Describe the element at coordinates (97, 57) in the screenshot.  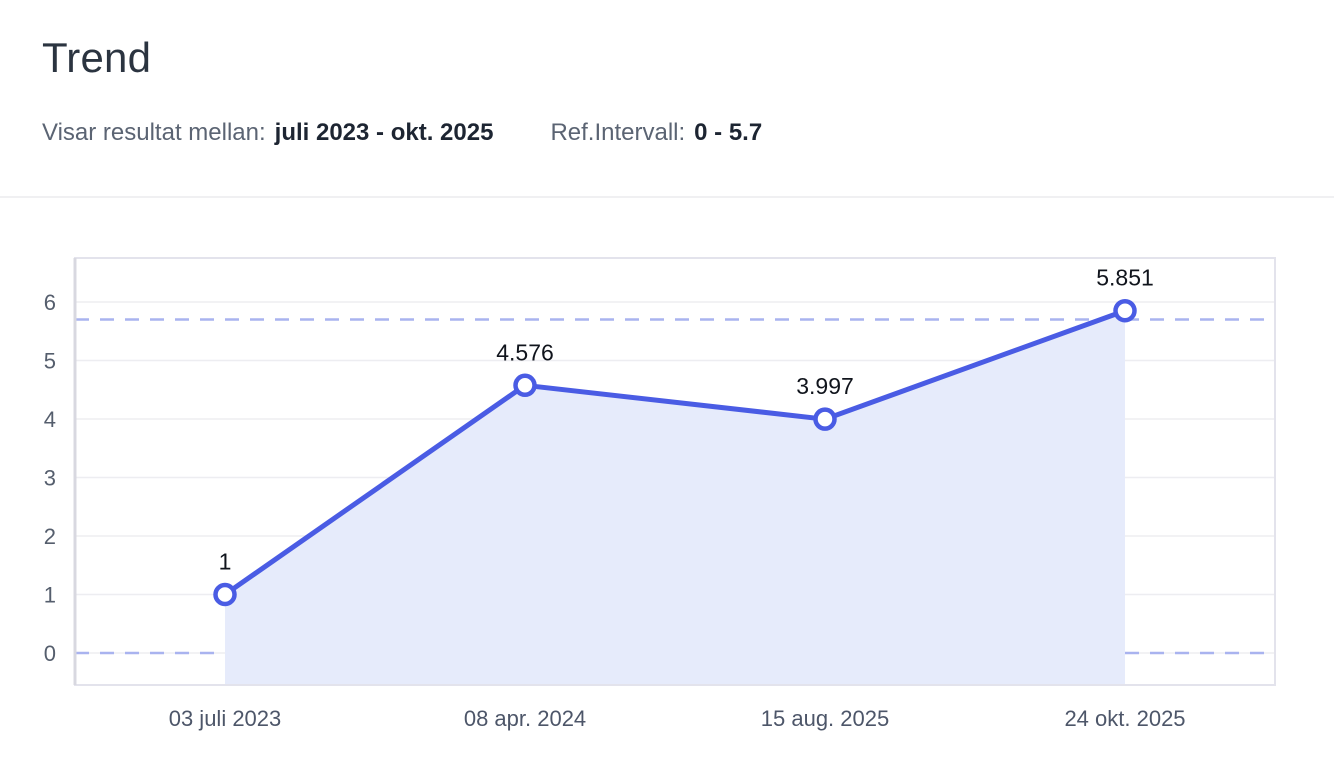
I see `page-title: Trend` at that location.